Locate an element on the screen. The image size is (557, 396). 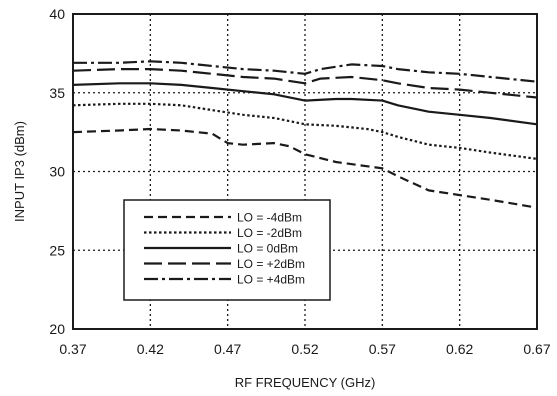
legend-label: LO = +4dBm is located at coordinates (271, 280).